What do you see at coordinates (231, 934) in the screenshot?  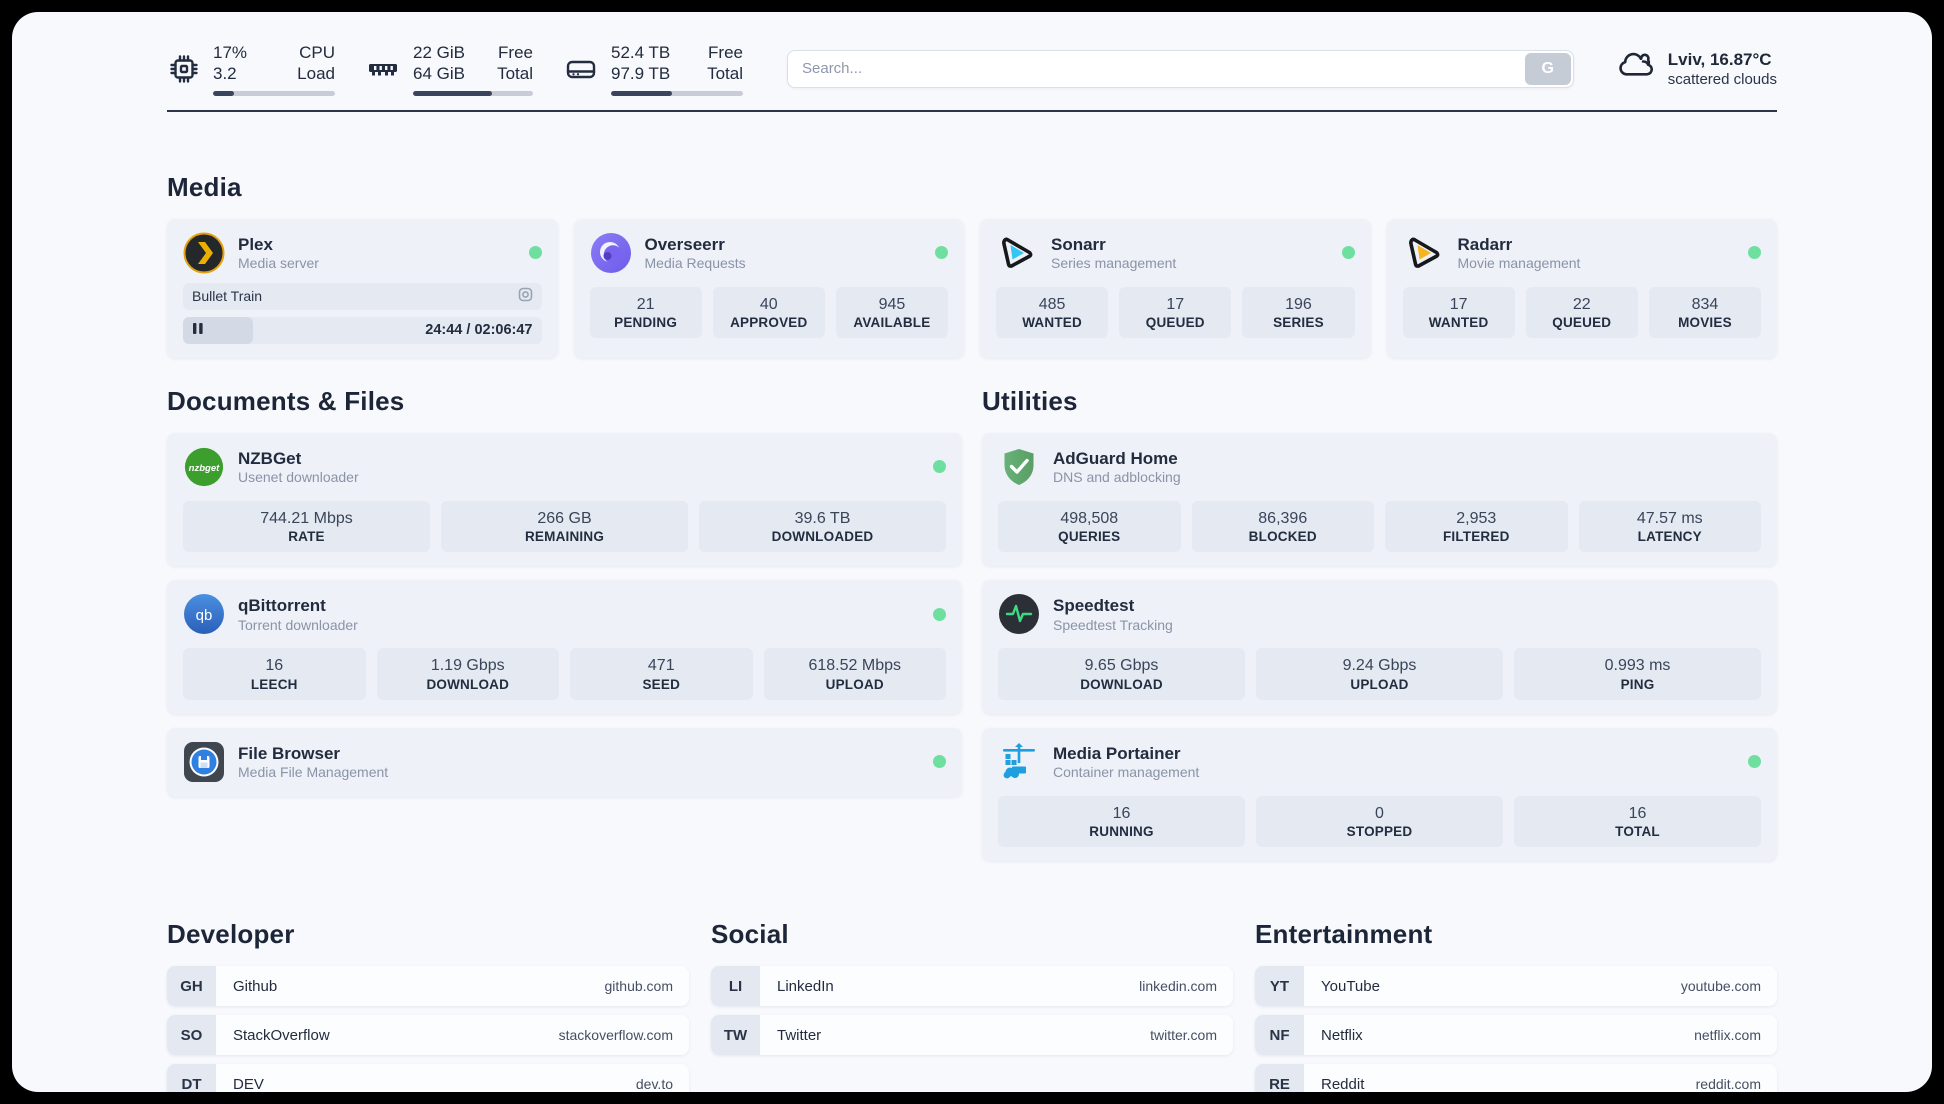 I see `section-title-developer: Developer` at bounding box center [231, 934].